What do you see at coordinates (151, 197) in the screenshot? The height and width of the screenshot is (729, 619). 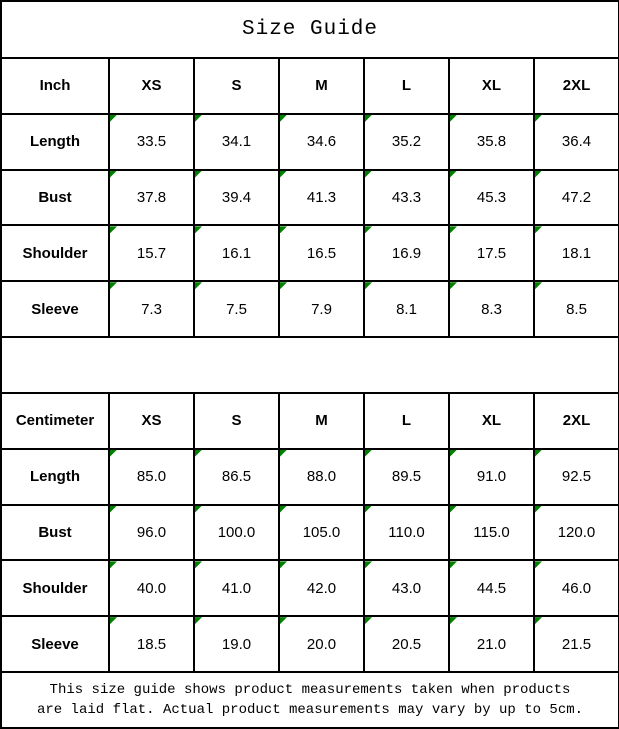 I see `value-cell: 37.8` at bounding box center [151, 197].